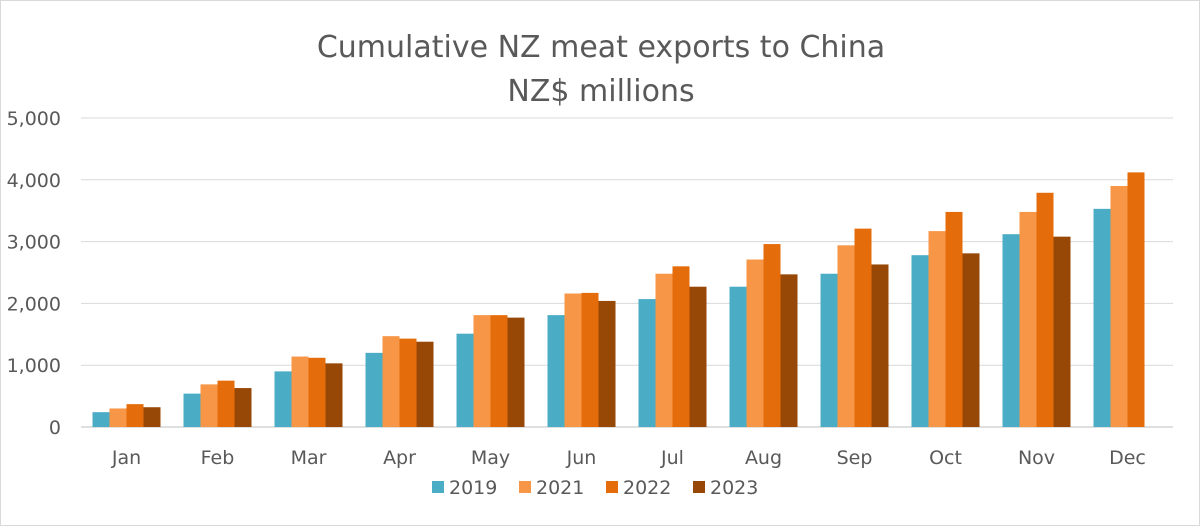  What do you see at coordinates (283, 399) in the screenshot?
I see `bar-2019-mar` at bounding box center [283, 399].